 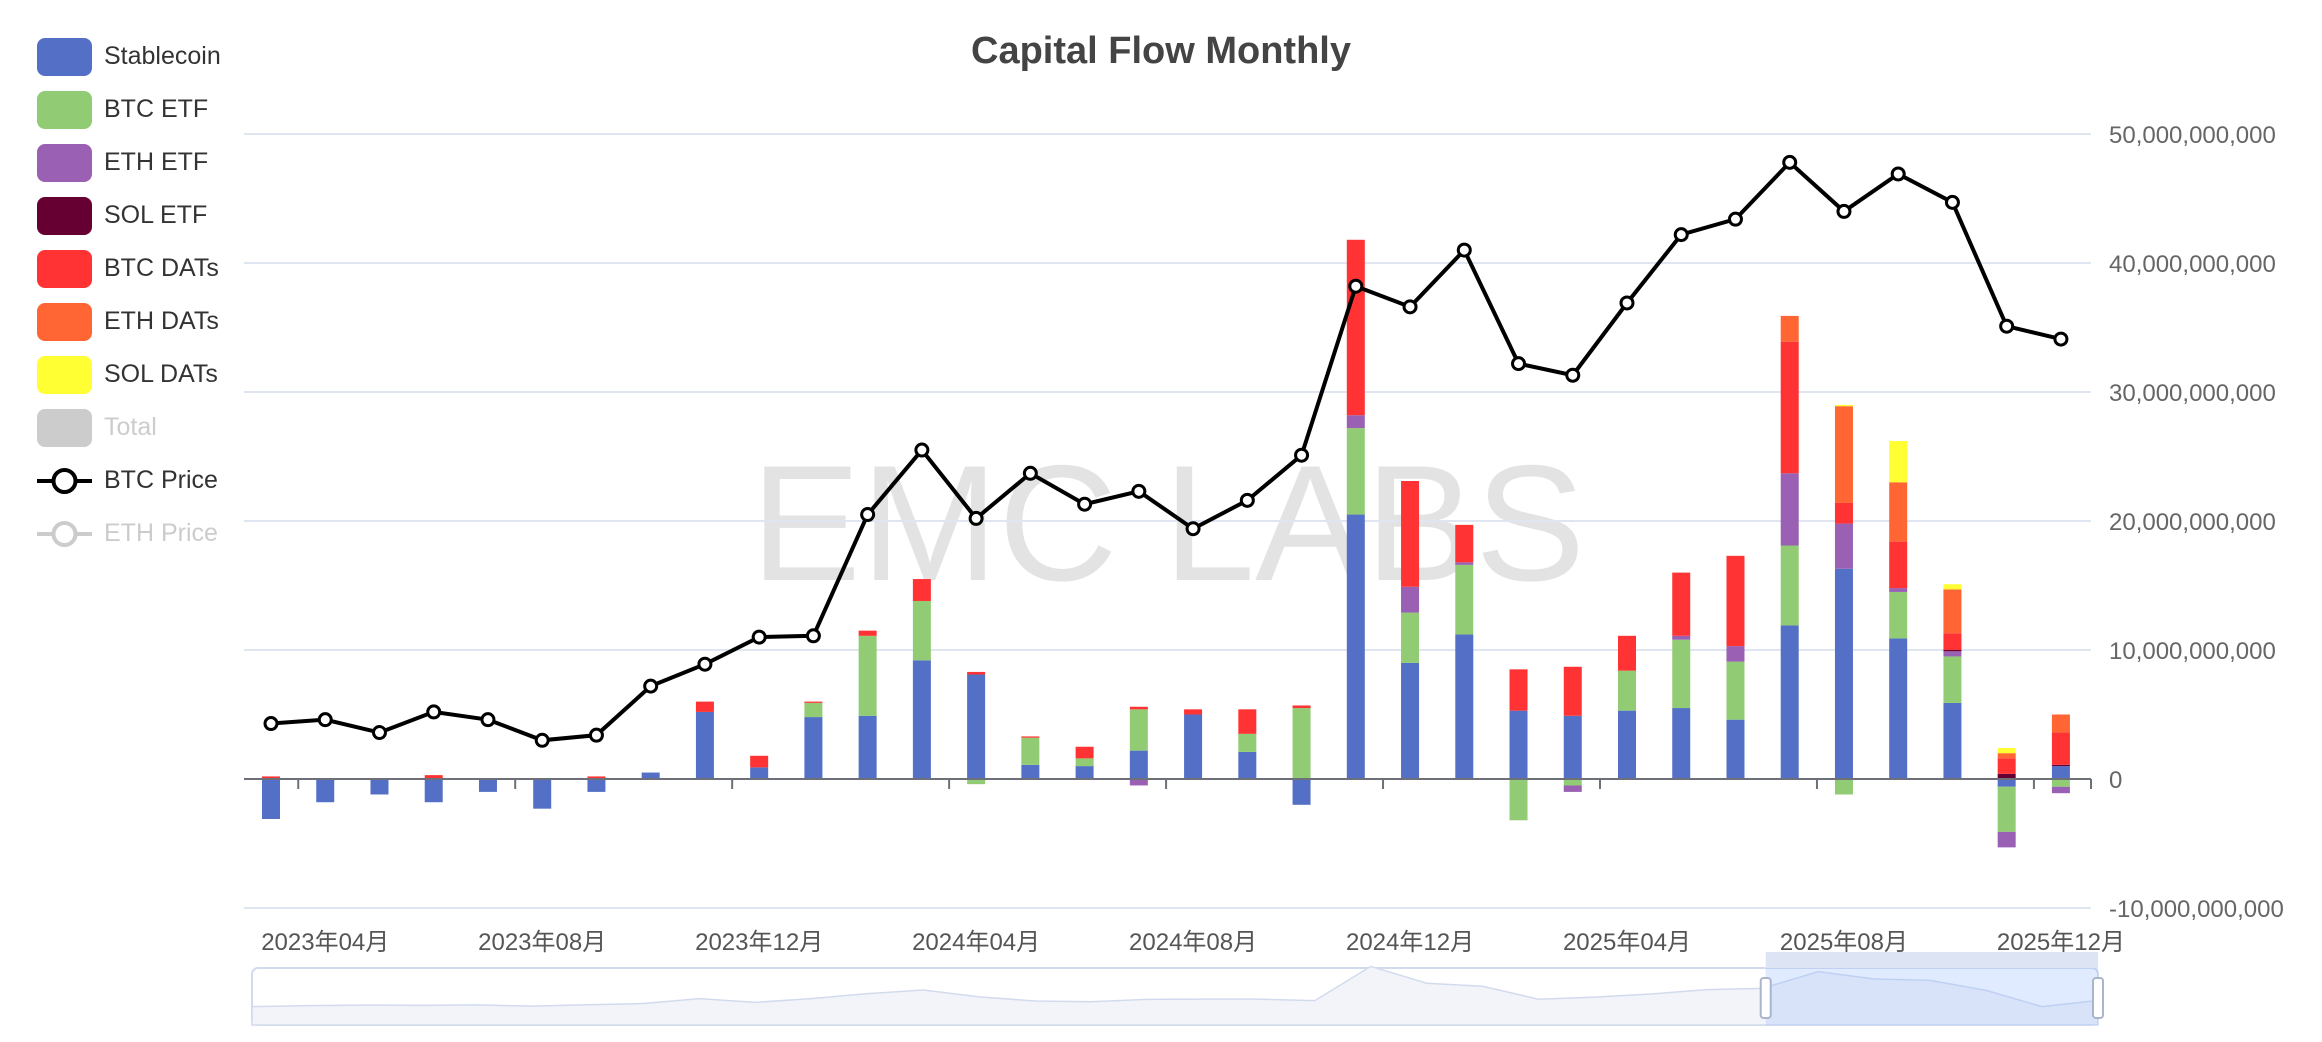 I want to click on legend-item-sol-etf: SOL ETF, so click(x=129, y=215).